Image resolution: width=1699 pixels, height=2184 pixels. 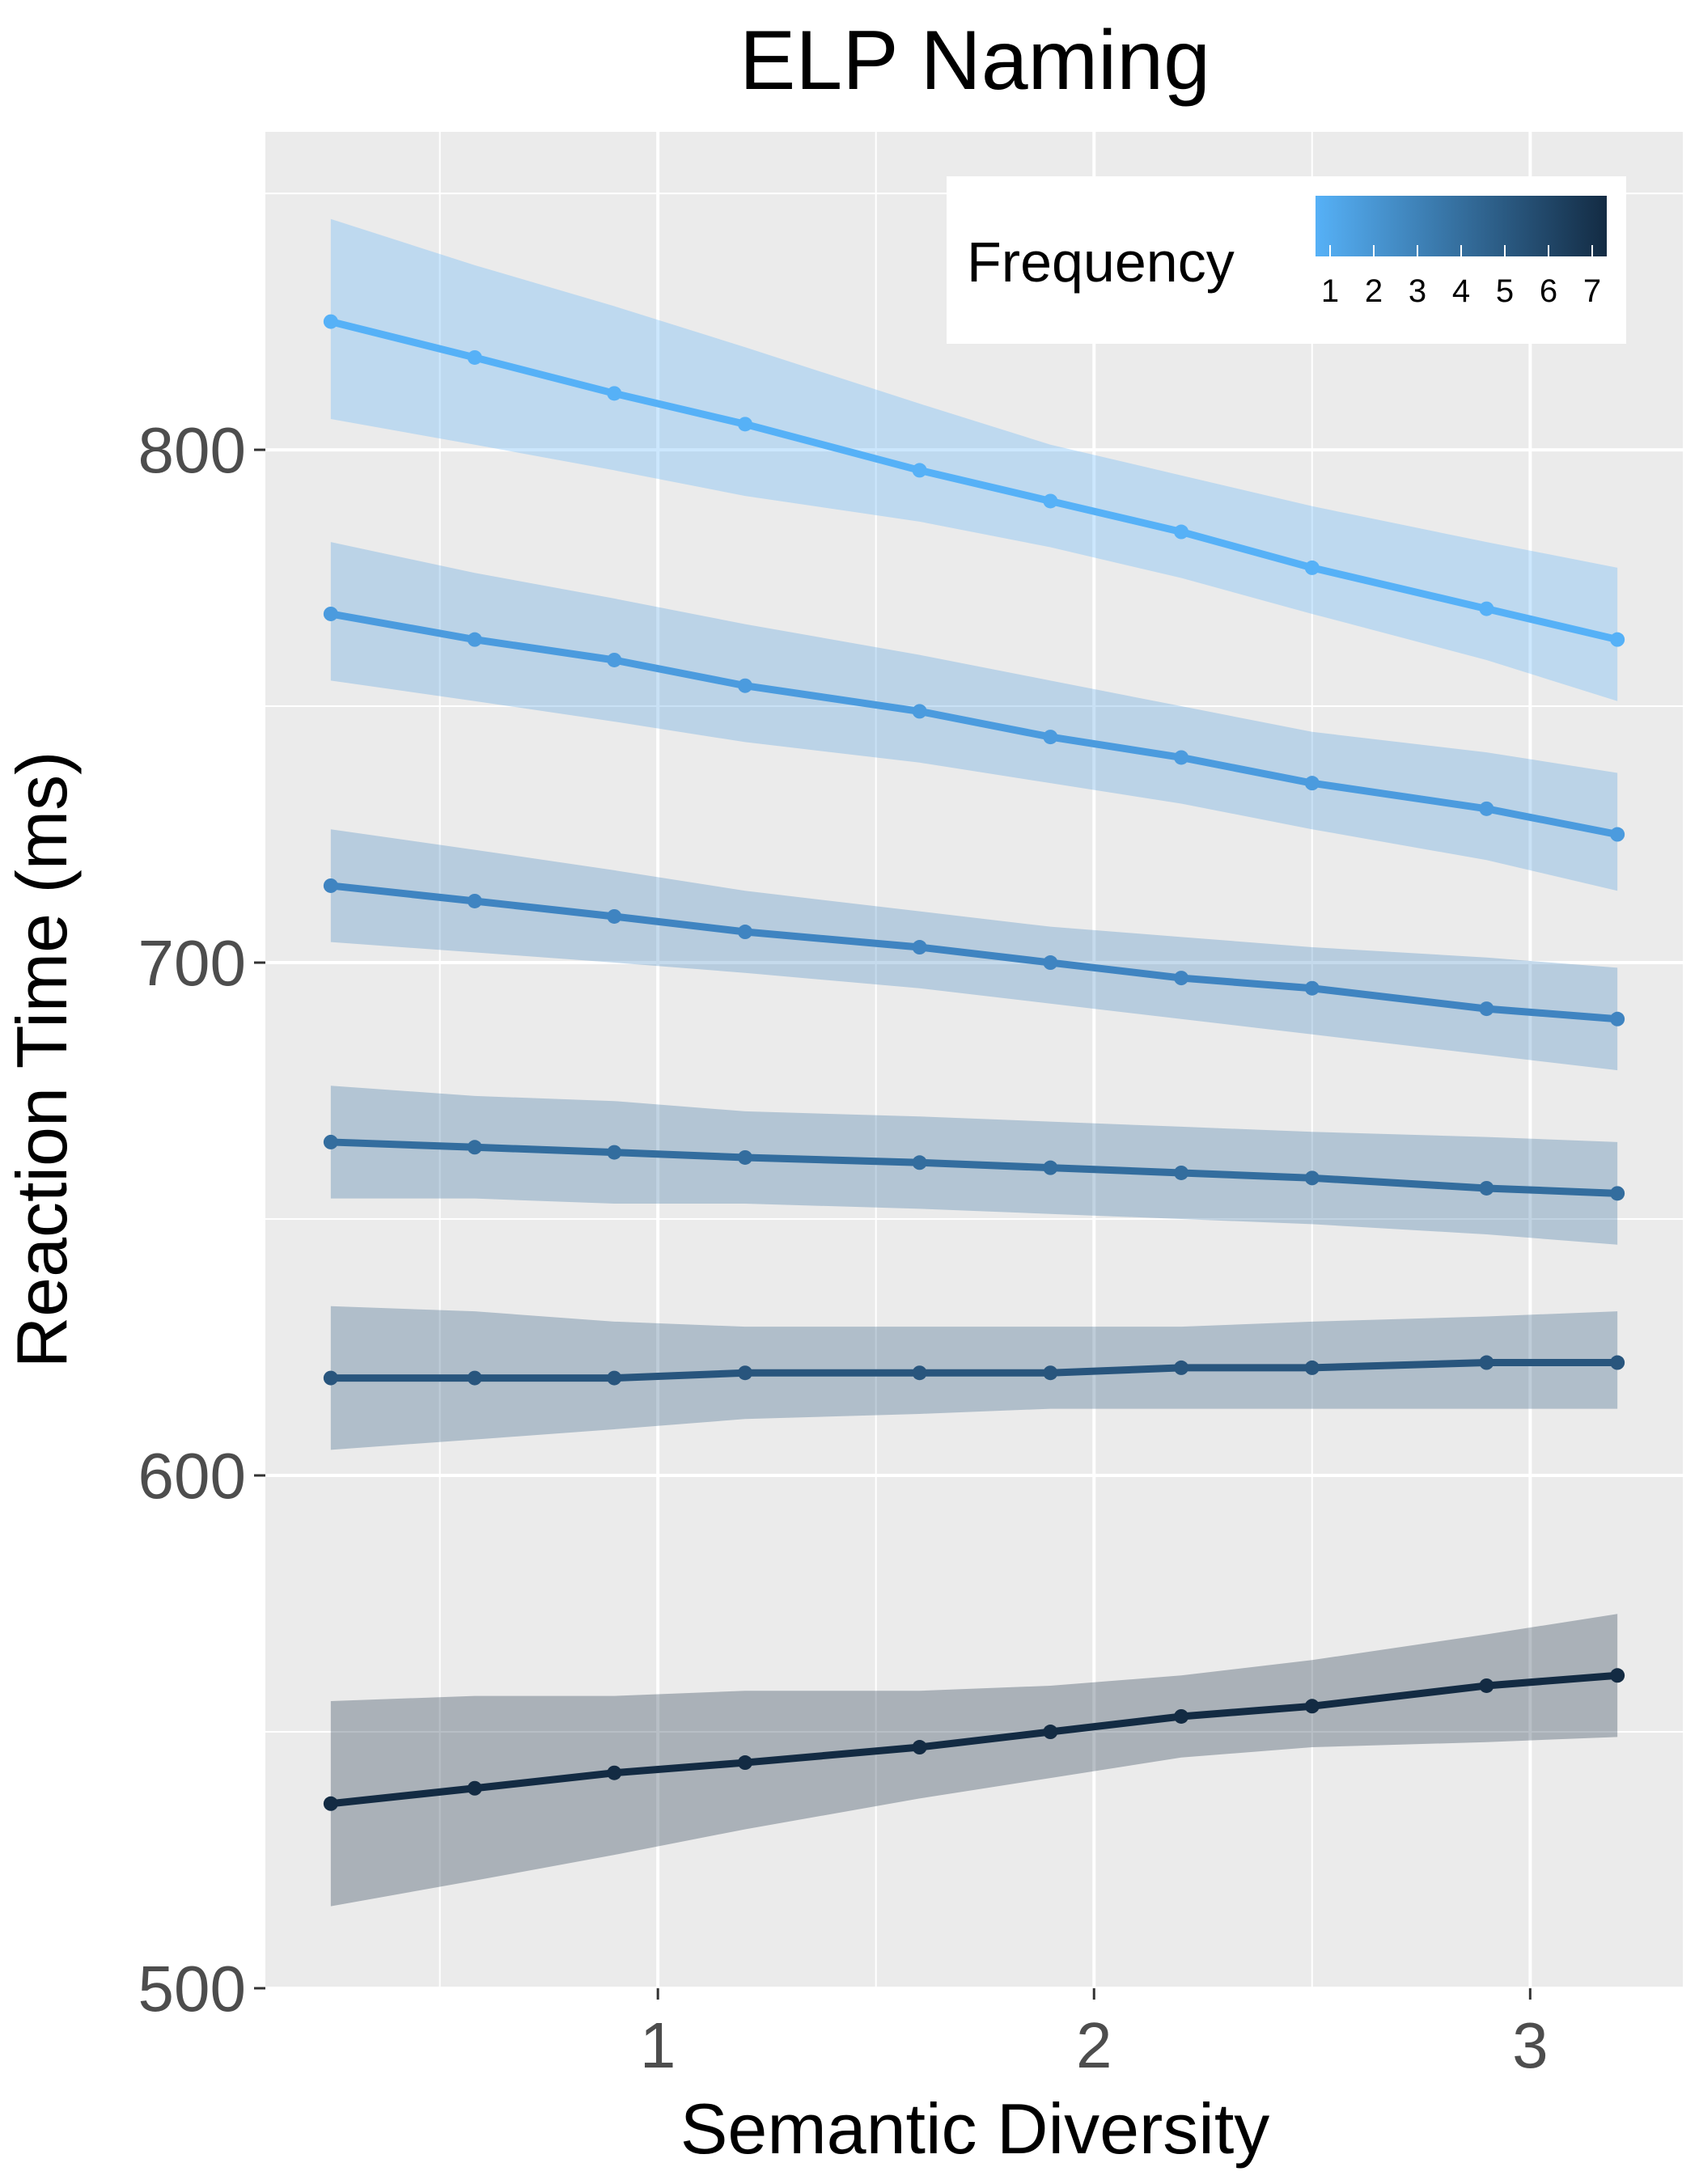 What do you see at coordinates (1505, 291) in the screenshot?
I see `colorbar-label: 5` at bounding box center [1505, 291].